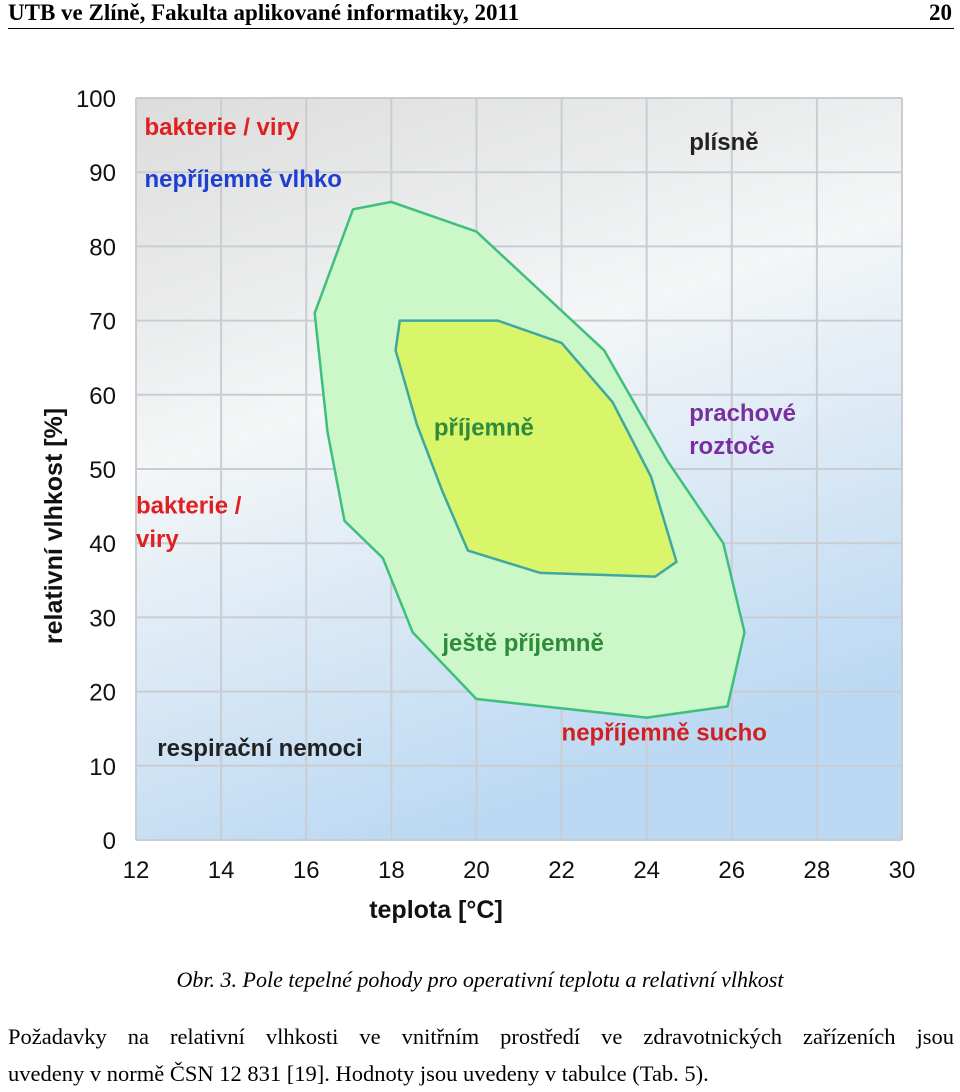 The width and height of the screenshot is (960, 1092). Describe the element at coordinates (723, 142) in the screenshot. I see `region-label: plísně` at that location.